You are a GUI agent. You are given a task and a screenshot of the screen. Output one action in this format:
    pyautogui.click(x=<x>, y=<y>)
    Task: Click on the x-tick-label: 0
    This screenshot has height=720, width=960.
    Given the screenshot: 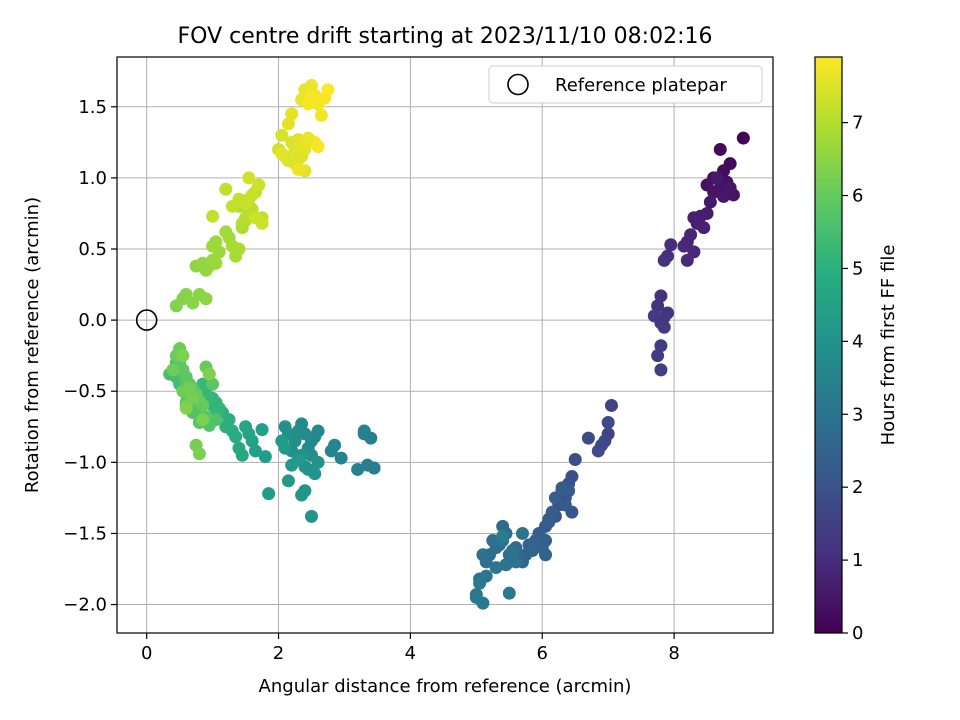 What is the action you would take?
    pyautogui.click(x=146, y=653)
    